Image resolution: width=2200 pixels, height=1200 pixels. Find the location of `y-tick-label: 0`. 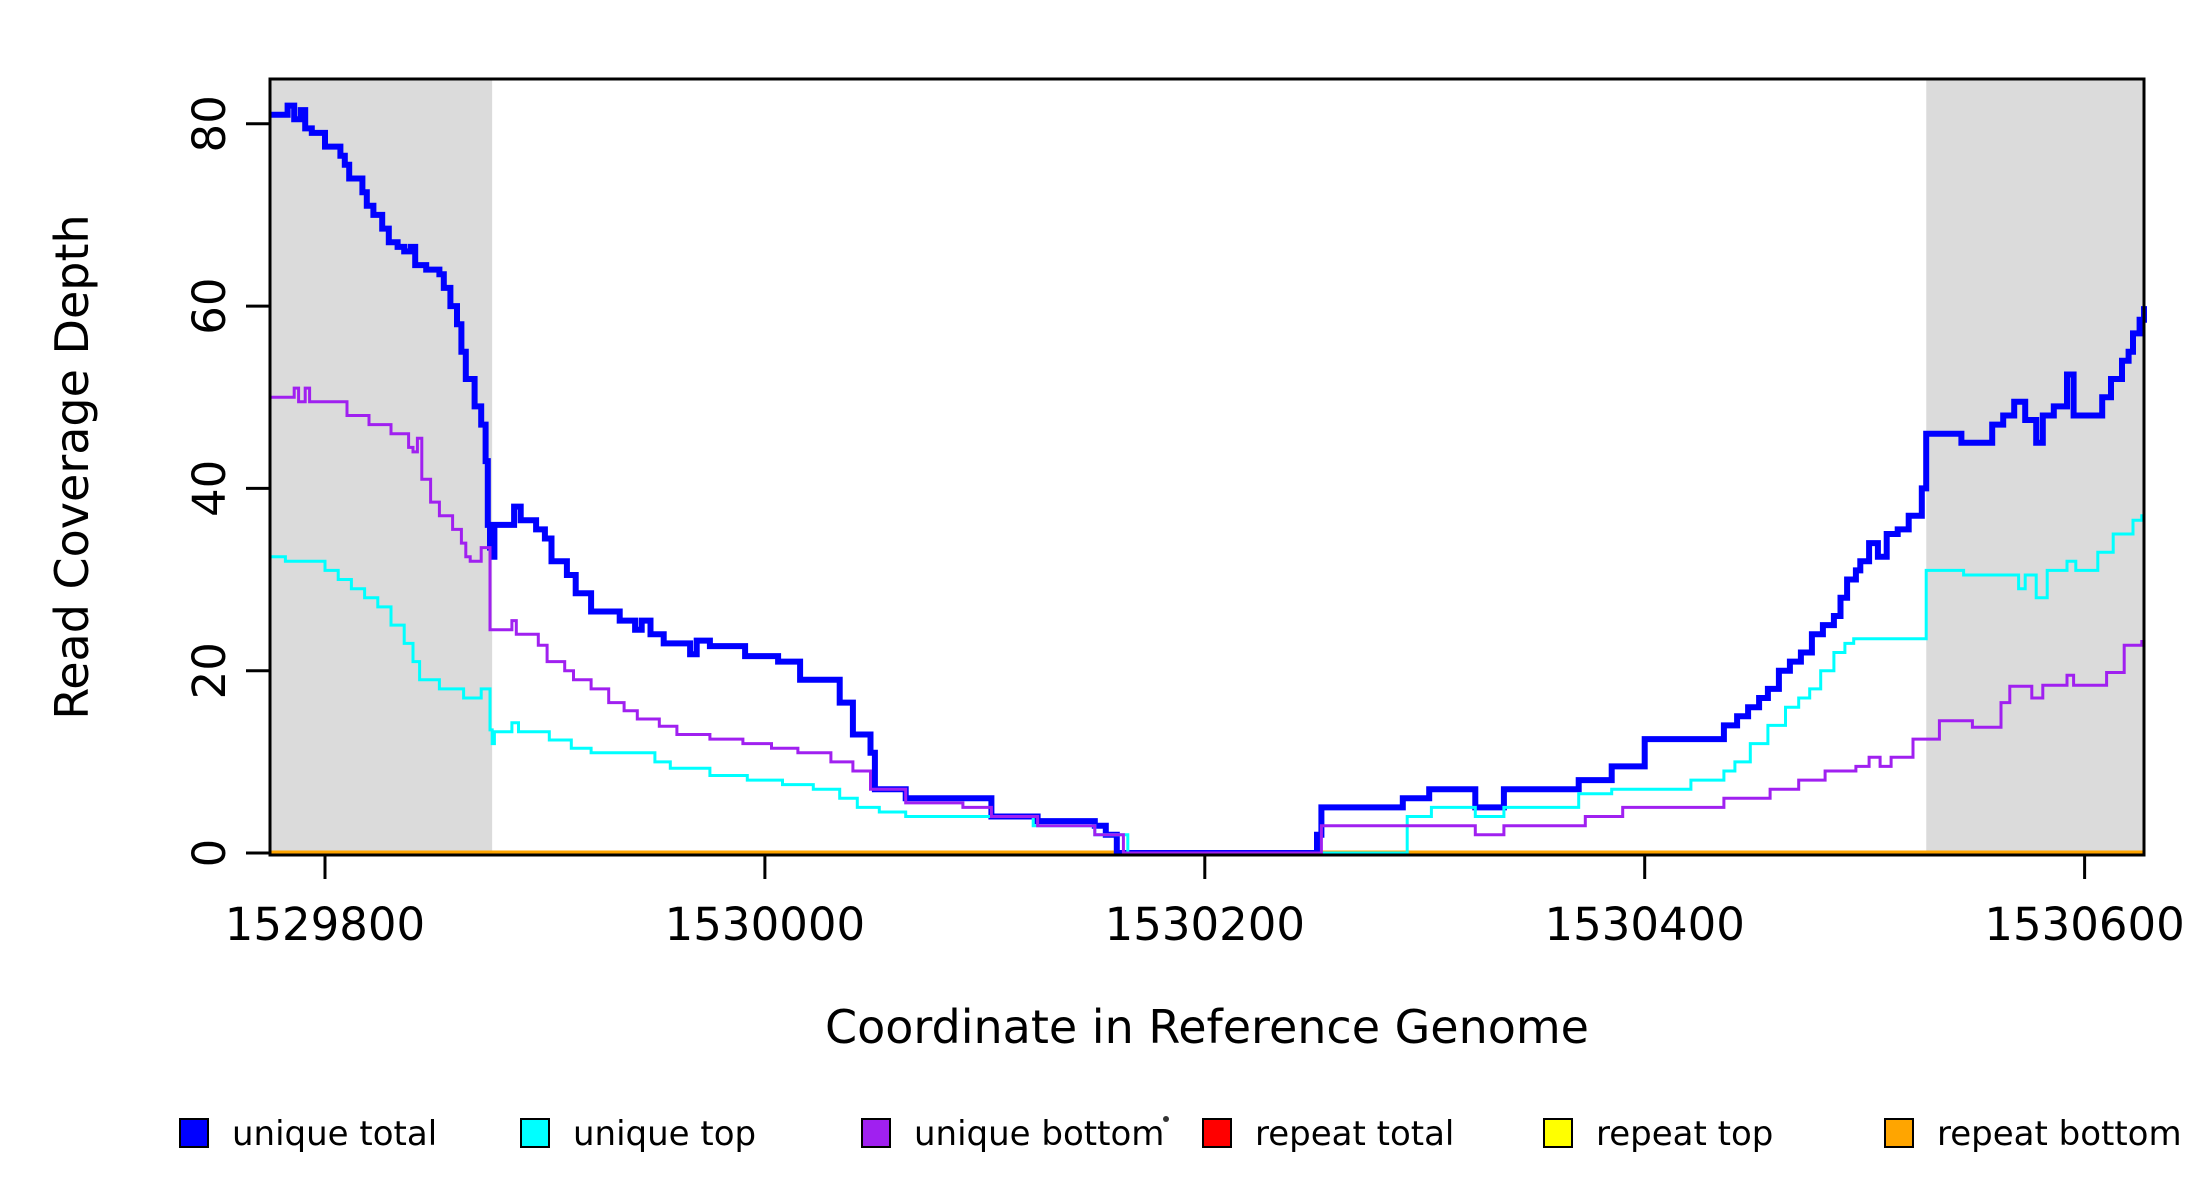

y-tick-label: 0 is located at coordinates (209, 853).